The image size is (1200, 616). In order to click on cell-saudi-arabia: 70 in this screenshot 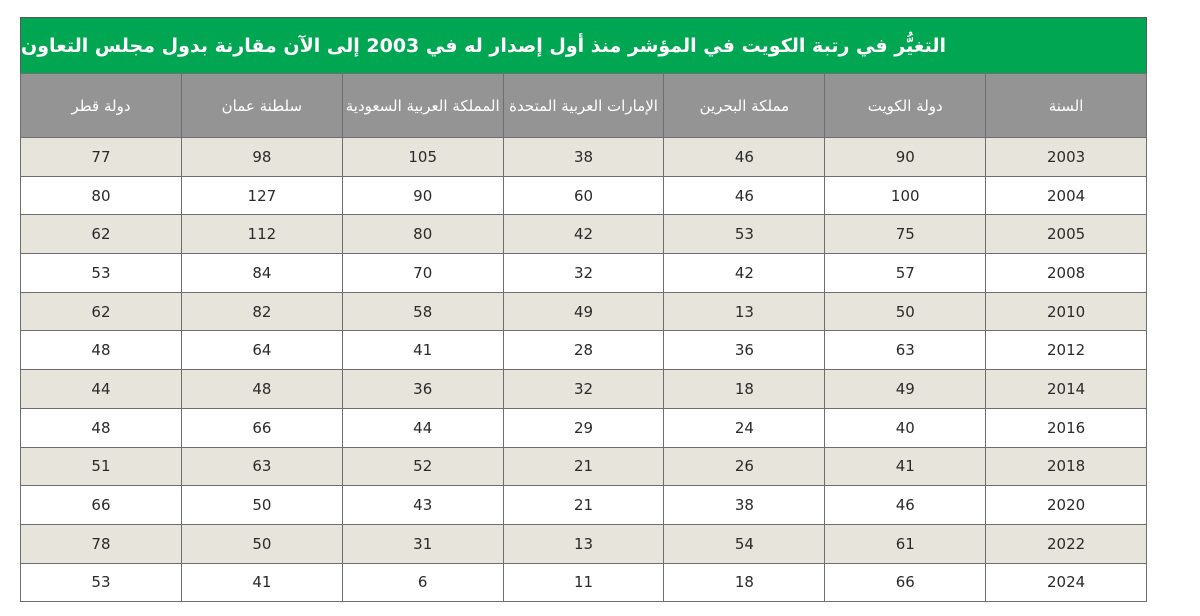, I will do `click(422, 273)`.